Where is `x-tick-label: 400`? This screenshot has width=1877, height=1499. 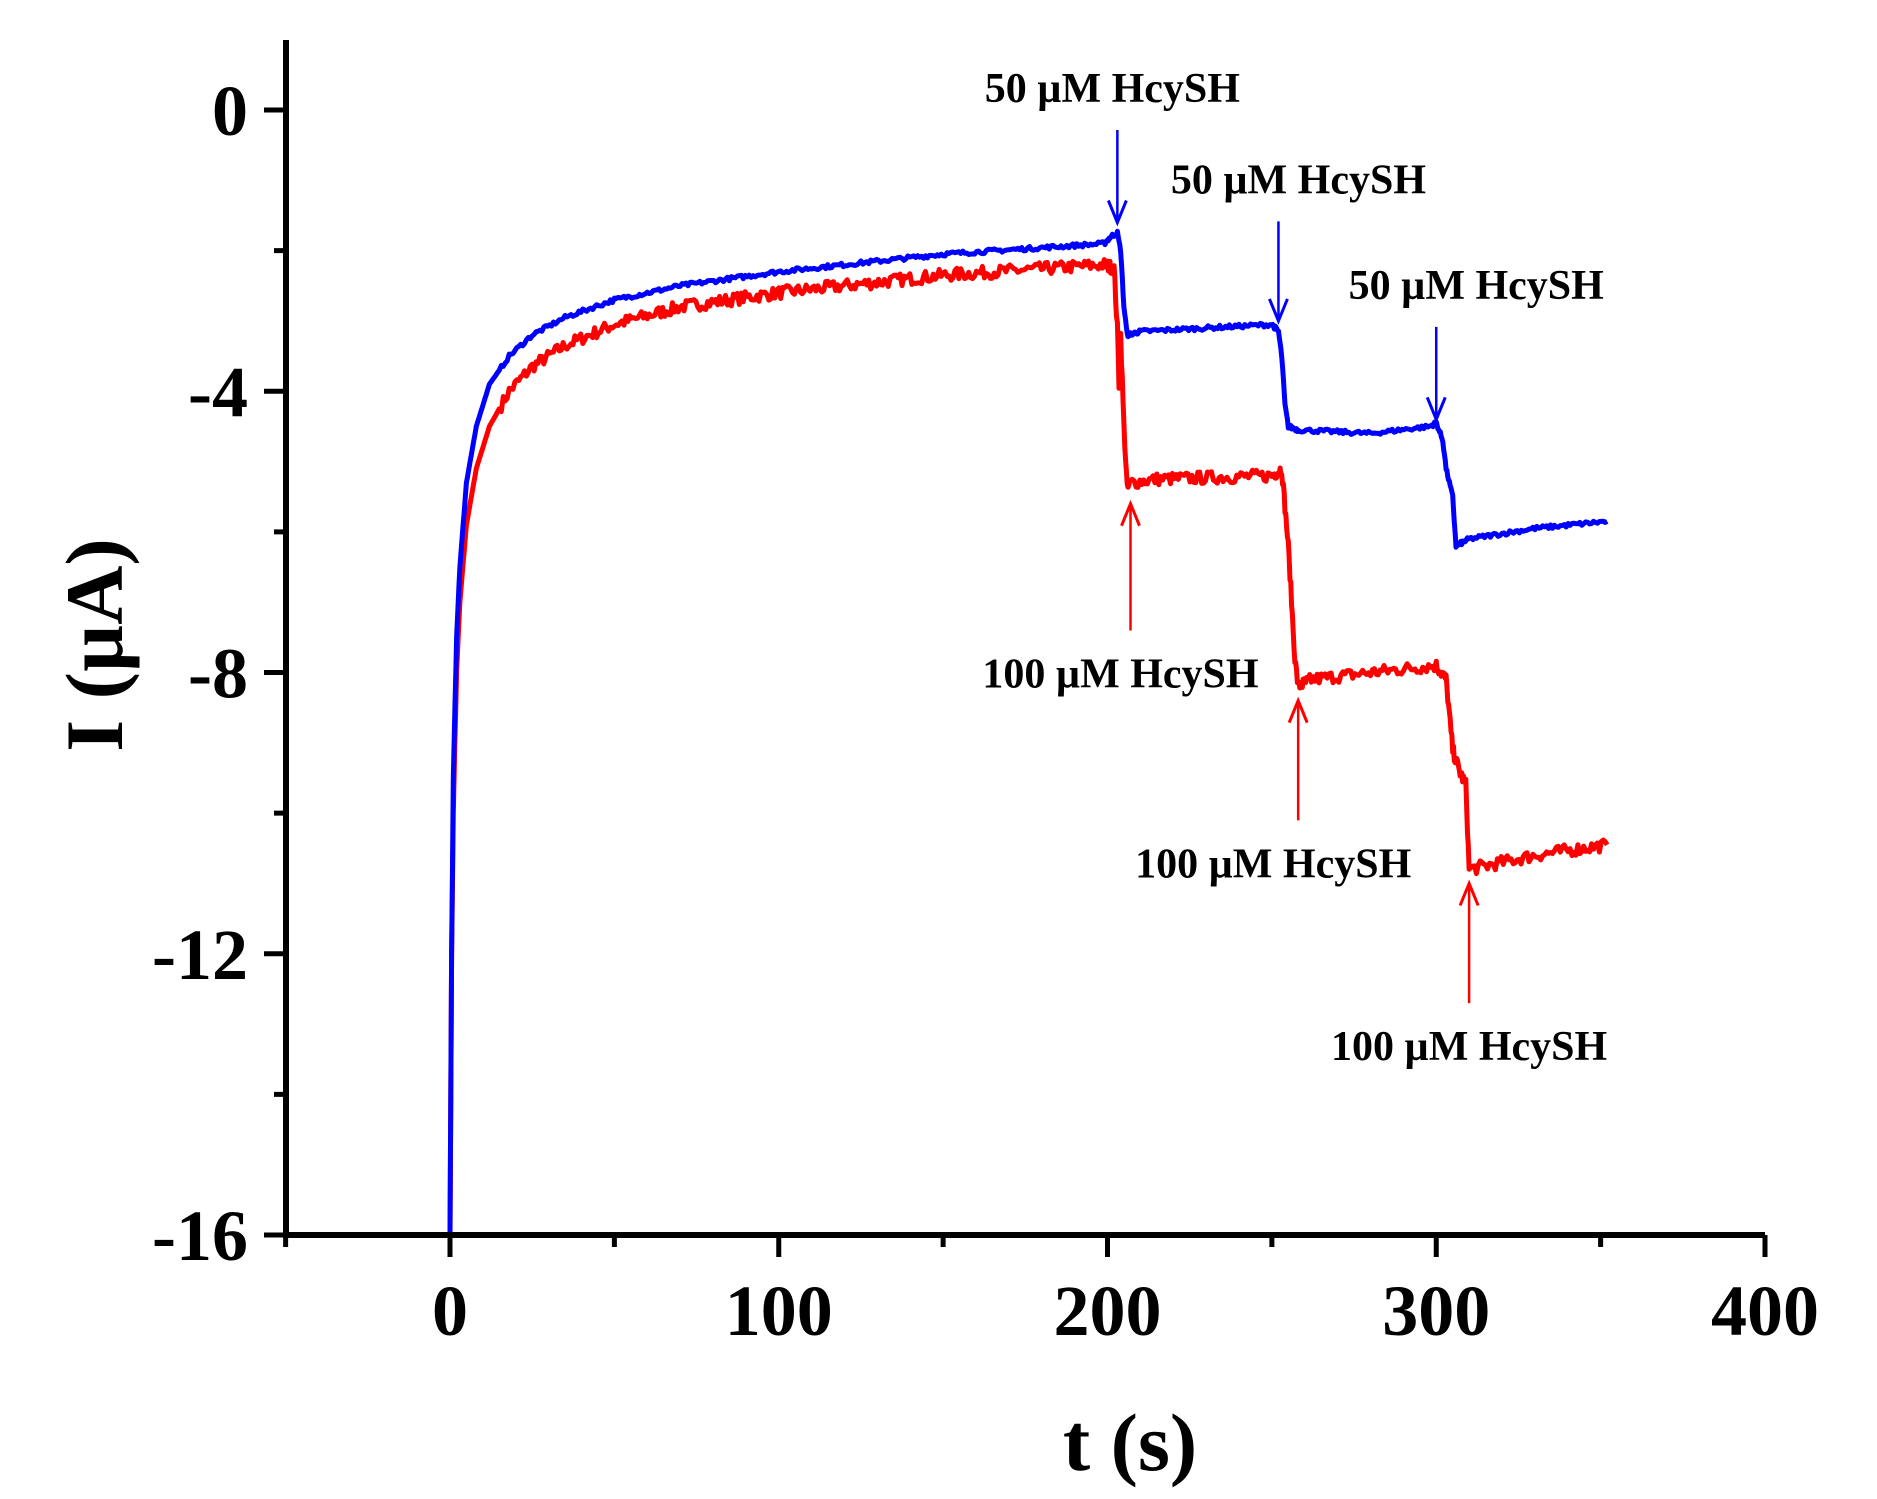
x-tick-label: 400 is located at coordinates (1765, 1311).